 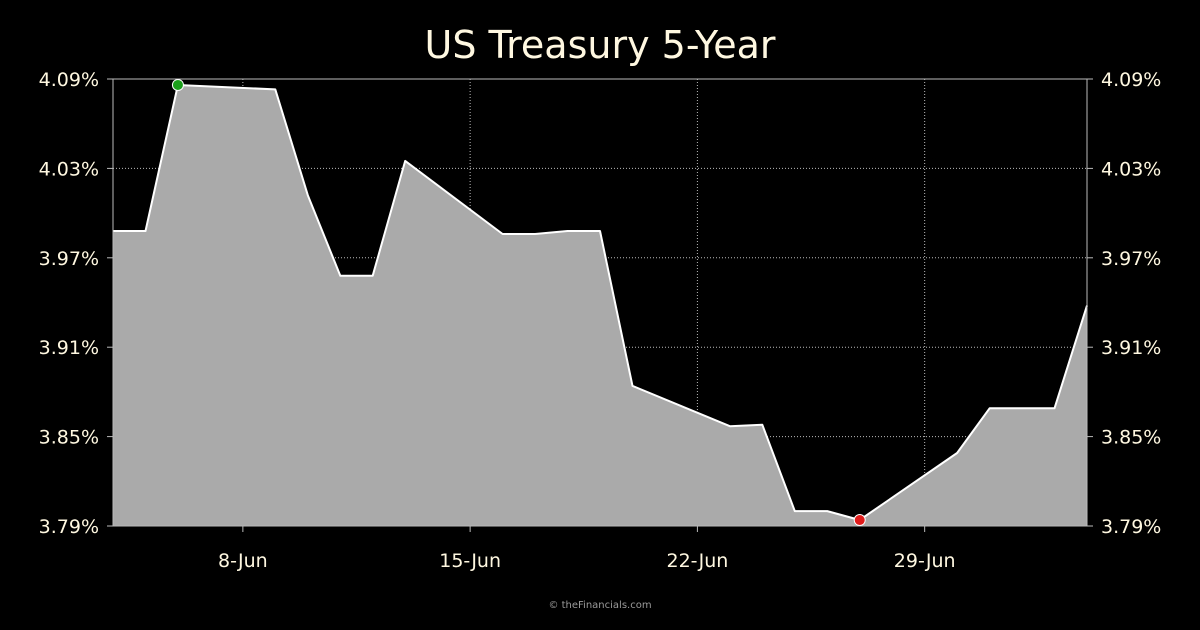 What do you see at coordinates (69, 80) in the screenshot?
I see `y-tick-label-left: 4.09%` at bounding box center [69, 80].